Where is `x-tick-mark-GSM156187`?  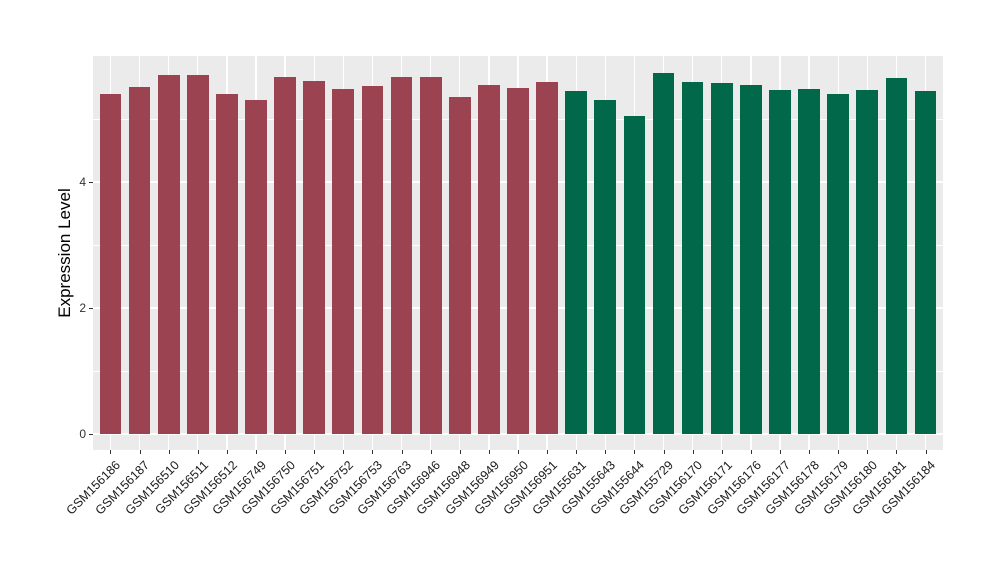
x-tick-mark-GSM156187 is located at coordinates (140, 452).